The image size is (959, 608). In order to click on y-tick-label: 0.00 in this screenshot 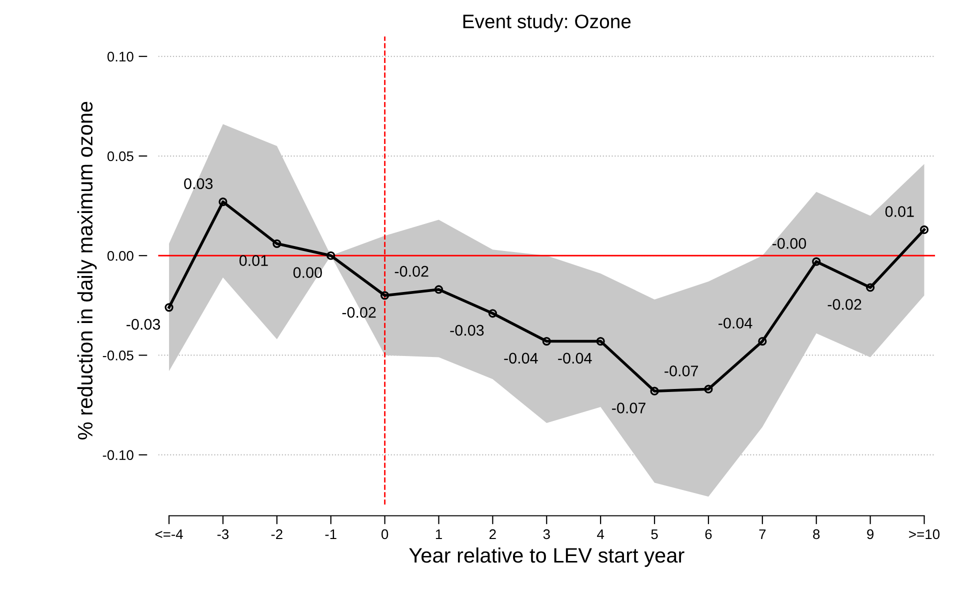, I will do `click(120, 255)`.